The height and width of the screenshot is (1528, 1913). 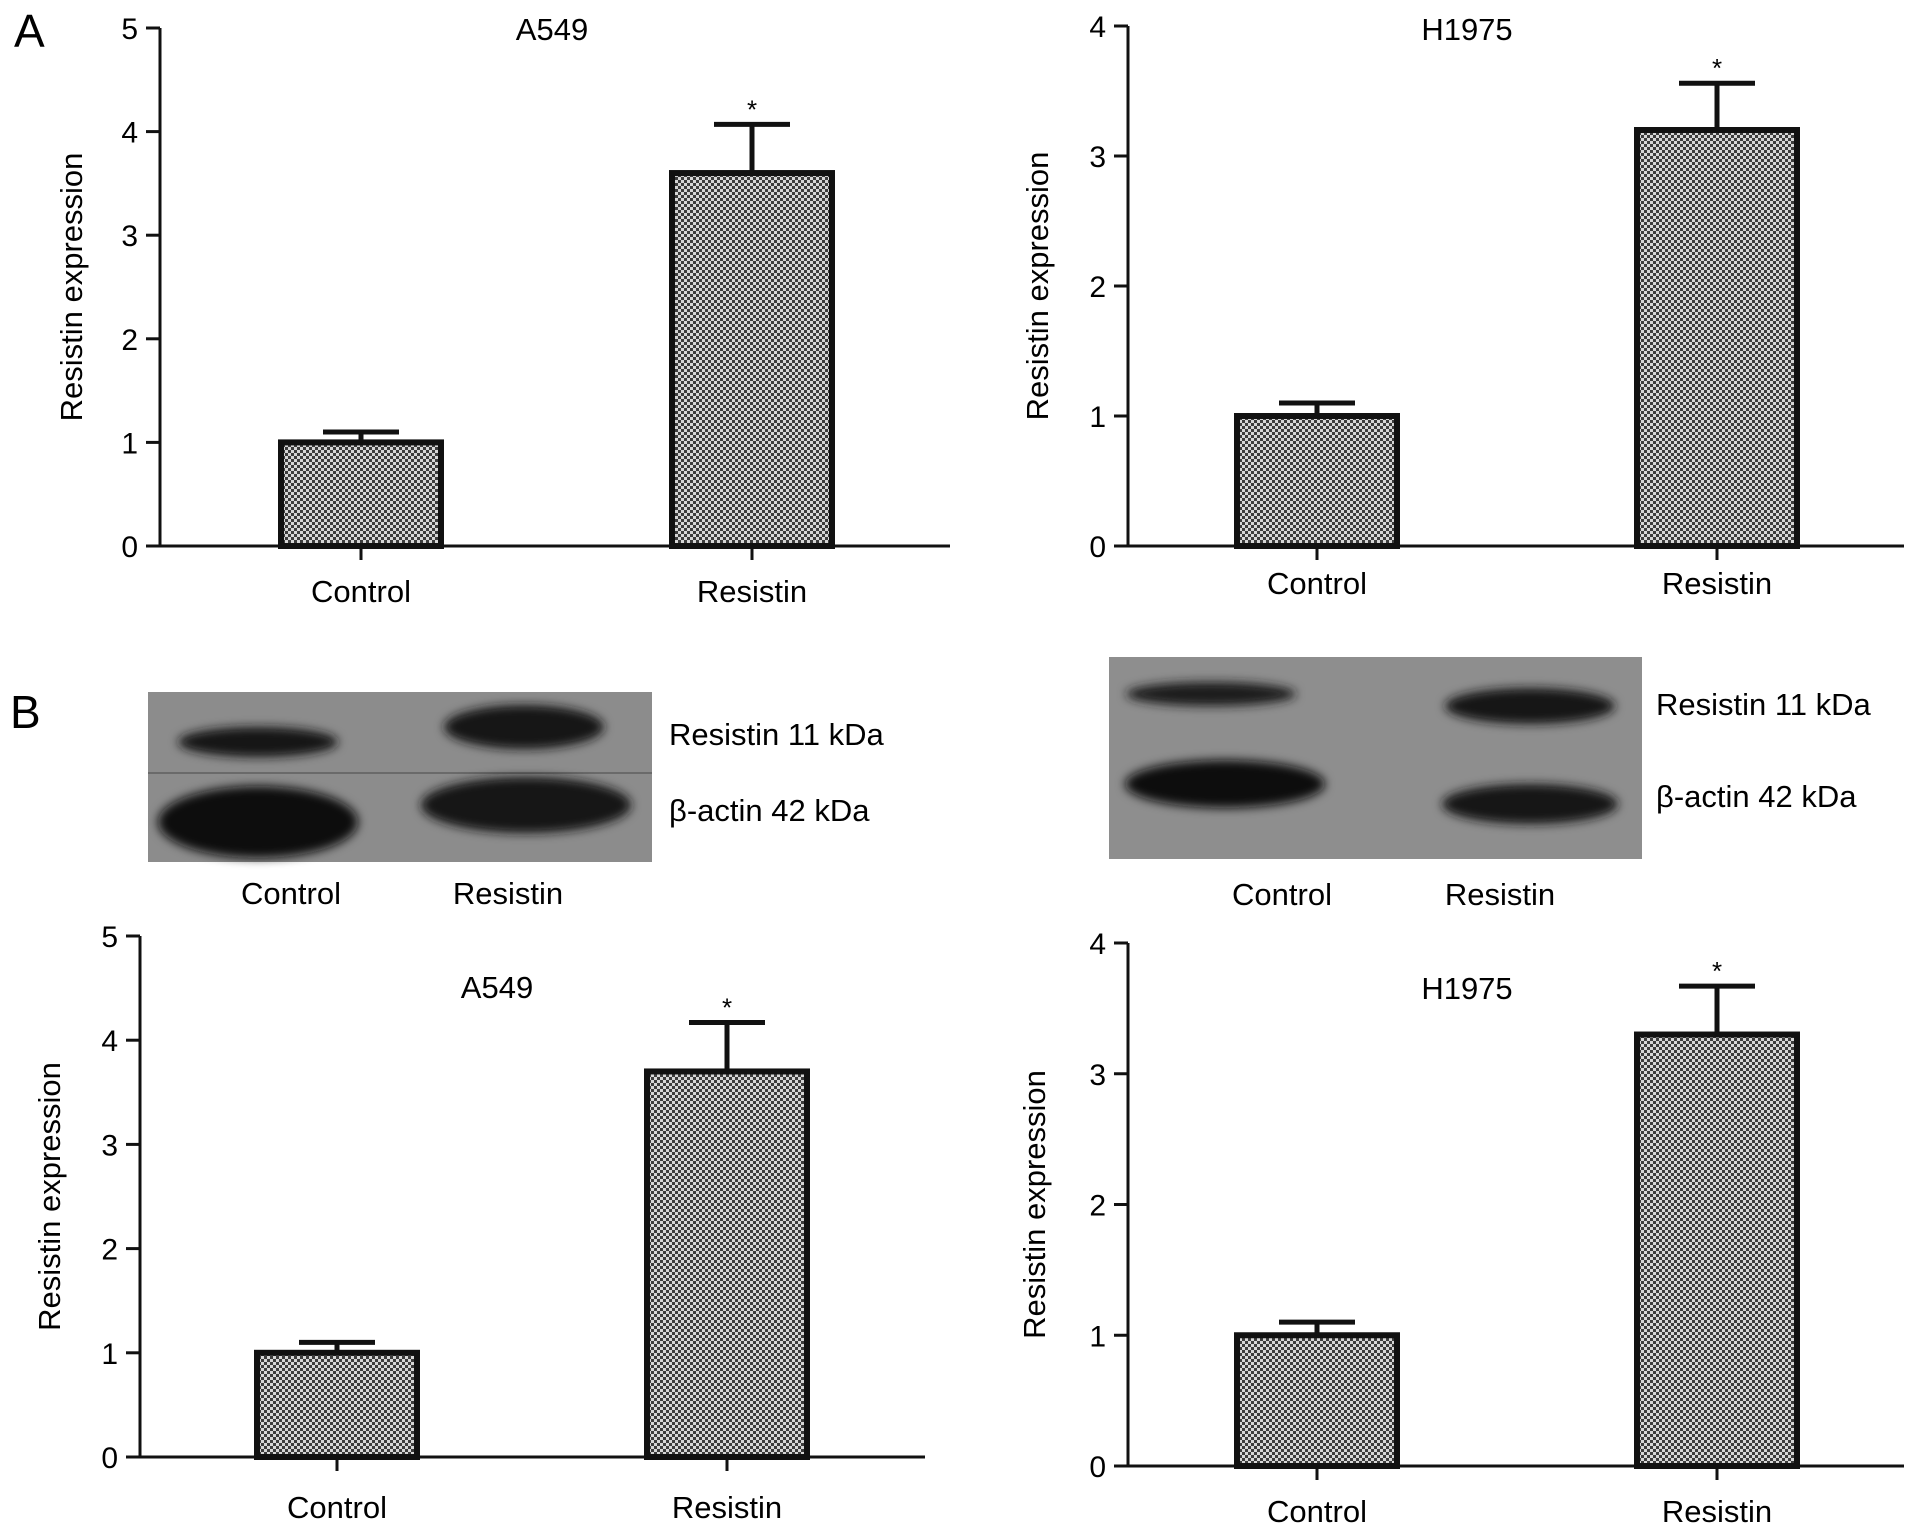 What do you see at coordinates (29, 31) in the screenshot?
I see `panel-label-a: A` at bounding box center [29, 31].